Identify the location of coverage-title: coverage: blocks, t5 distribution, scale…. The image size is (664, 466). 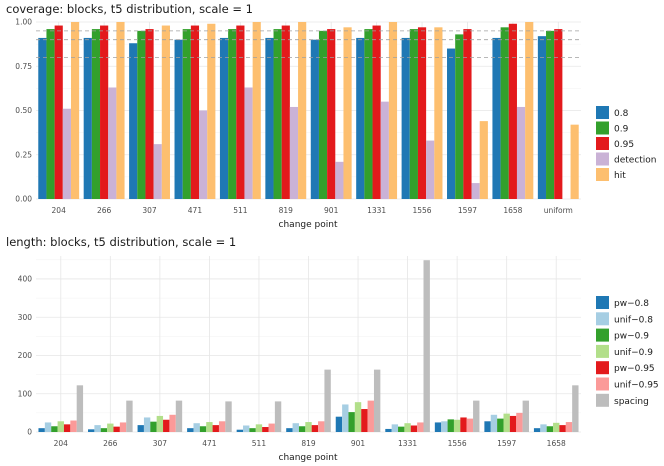
(129, 9).